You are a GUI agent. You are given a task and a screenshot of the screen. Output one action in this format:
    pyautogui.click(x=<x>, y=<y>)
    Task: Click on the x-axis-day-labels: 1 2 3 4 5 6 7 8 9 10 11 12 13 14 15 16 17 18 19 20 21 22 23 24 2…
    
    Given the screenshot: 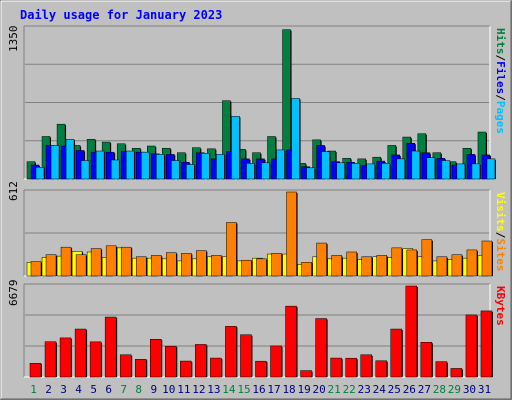 What is the action you would take?
    pyautogui.click(x=260, y=389)
    